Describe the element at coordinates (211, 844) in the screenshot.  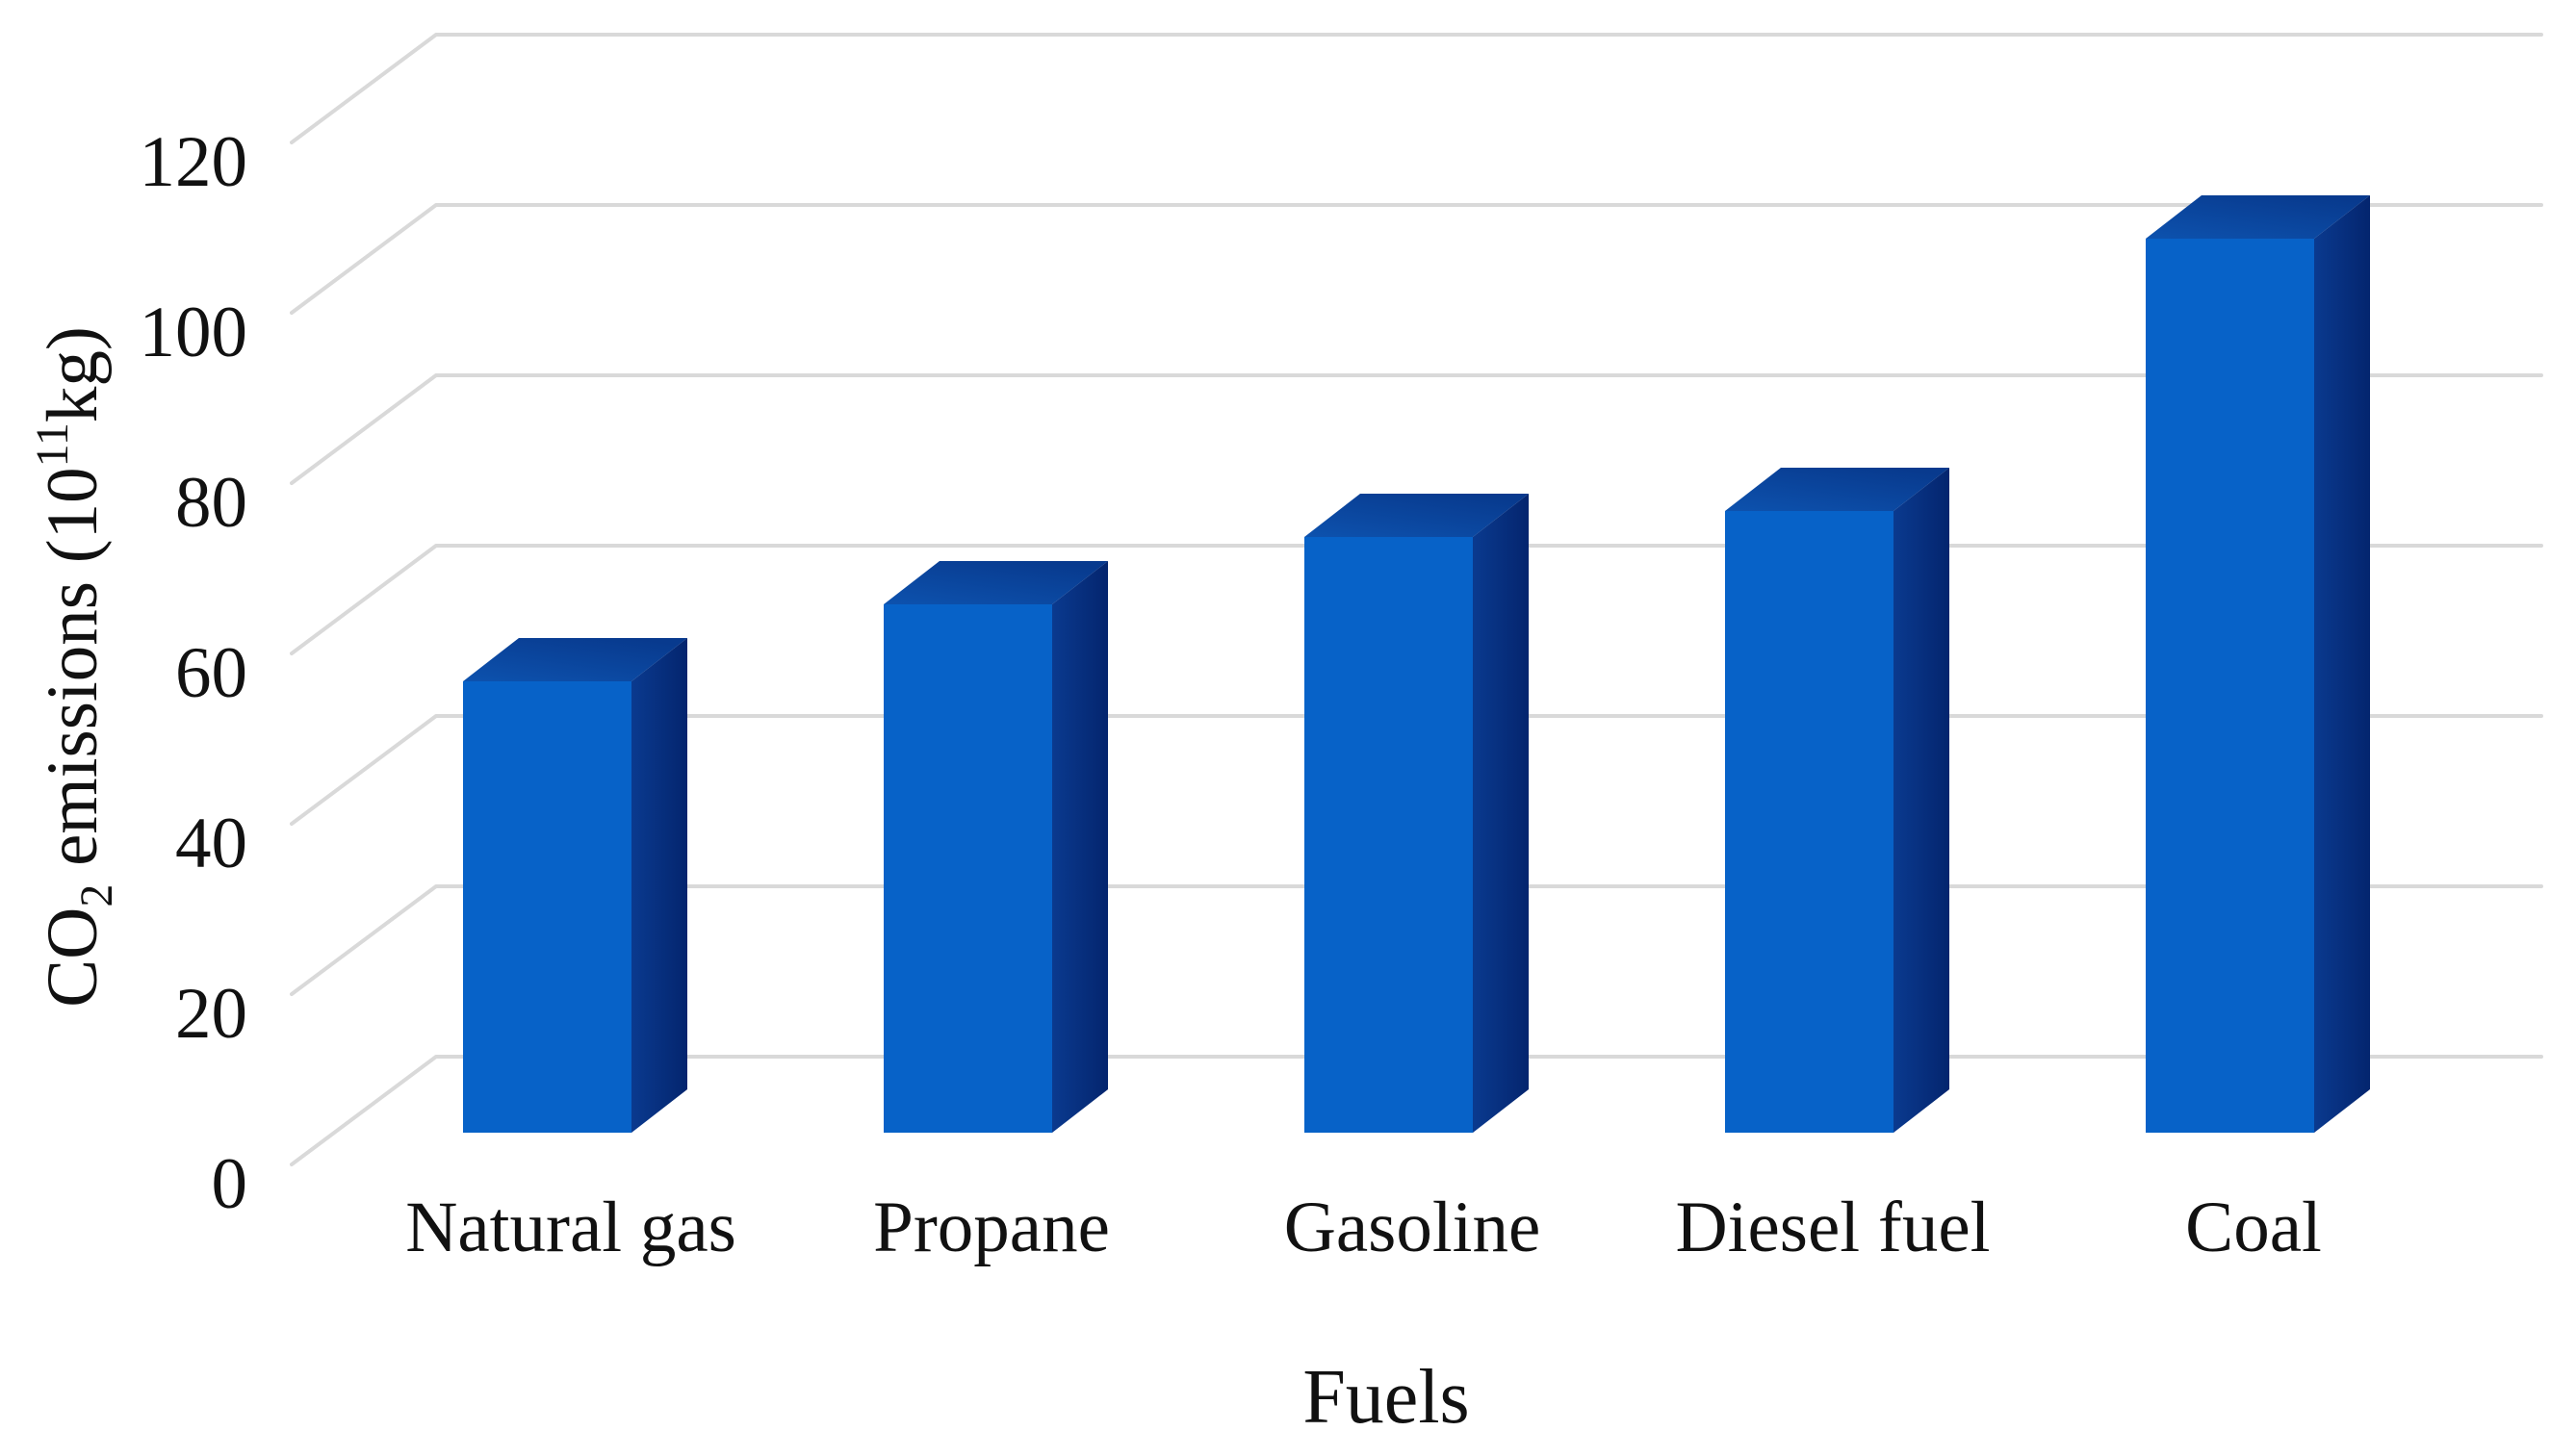
I see `y-tick-label-40: 40` at that location.